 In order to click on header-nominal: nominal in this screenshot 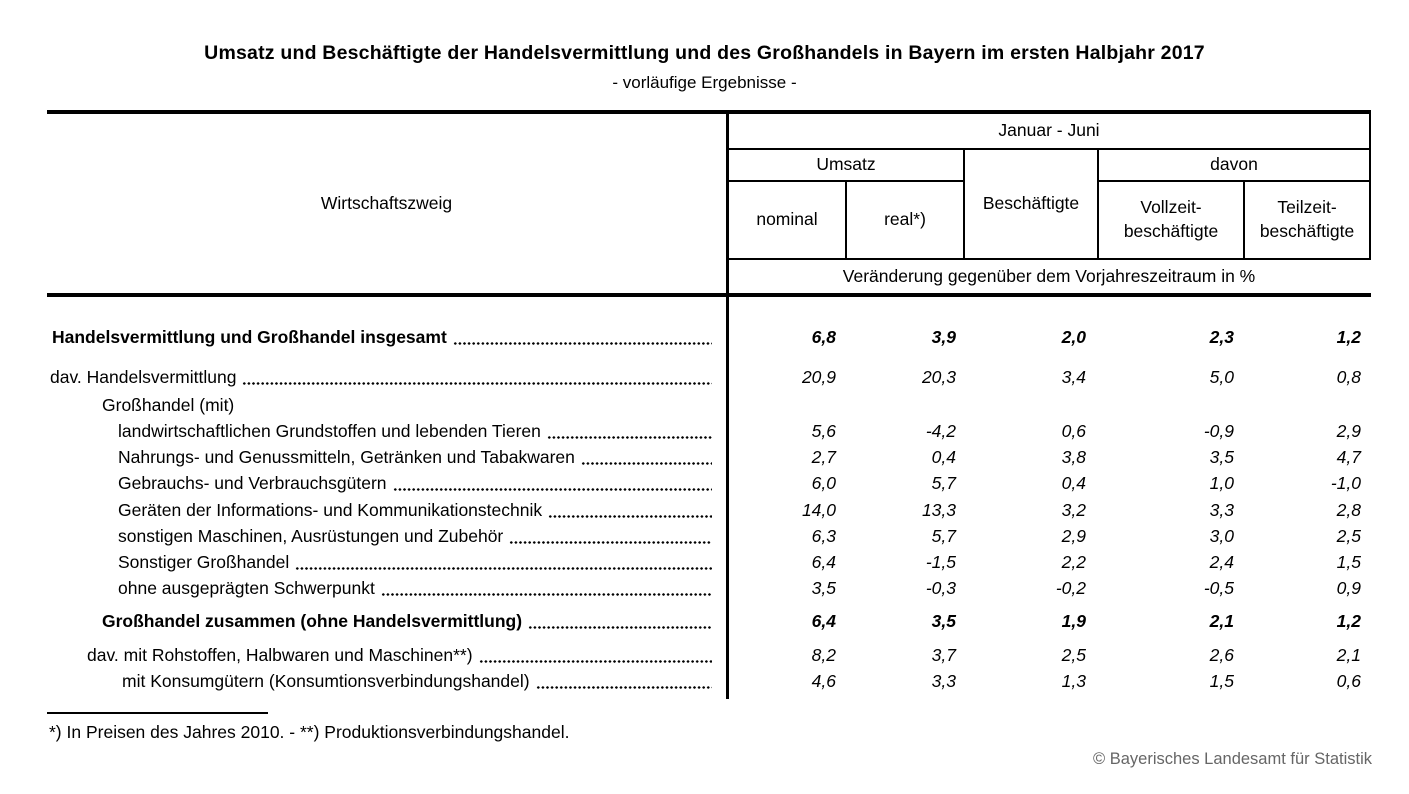, I will do `click(787, 219)`.